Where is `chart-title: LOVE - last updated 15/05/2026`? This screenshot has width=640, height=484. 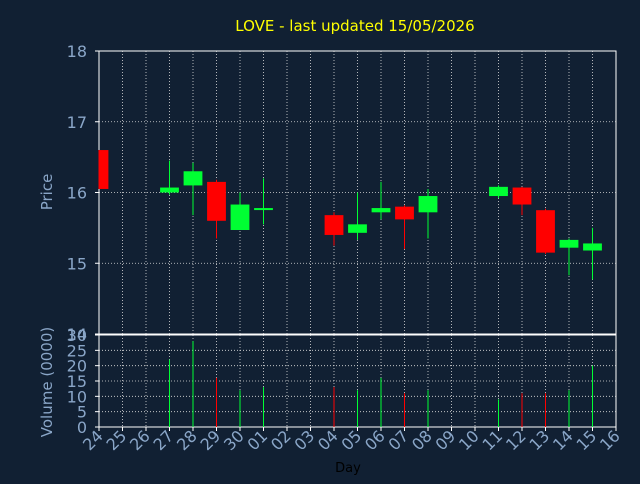
chart-title: LOVE - last updated 15/05/2026 is located at coordinates (354, 26).